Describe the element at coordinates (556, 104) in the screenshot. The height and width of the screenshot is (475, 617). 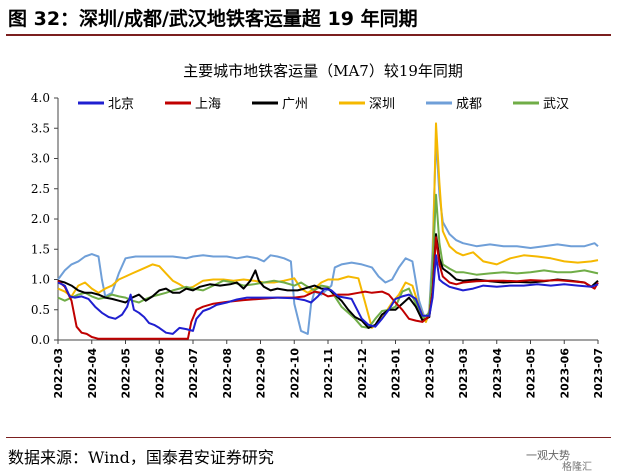
I see `legend-label: 武汉` at that location.